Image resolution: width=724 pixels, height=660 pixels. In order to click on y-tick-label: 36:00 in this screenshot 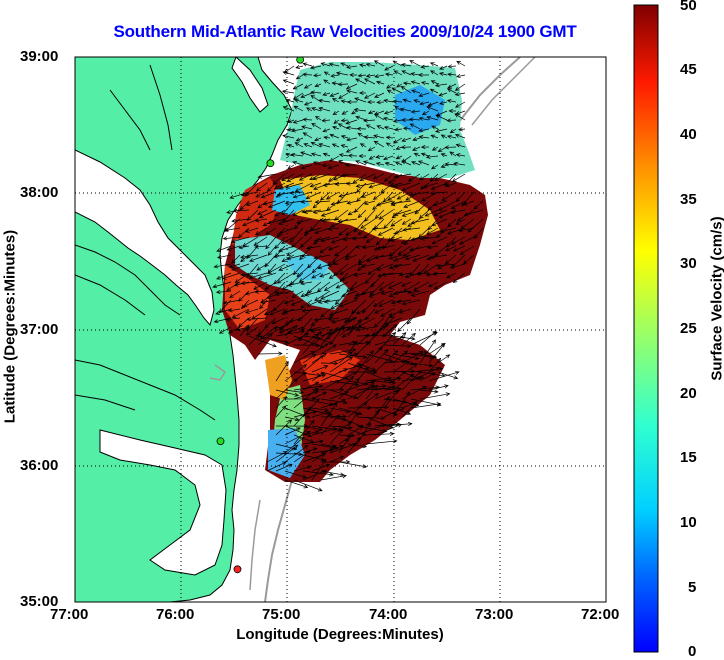, I will do `click(39, 465)`.